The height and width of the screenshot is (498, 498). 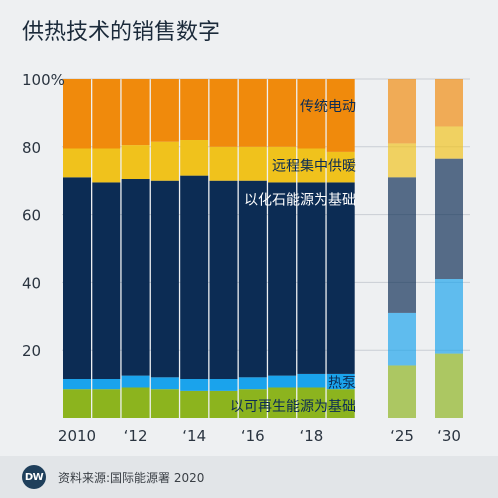 I want to click on series-label-热泵: 热泵, so click(x=342, y=383).